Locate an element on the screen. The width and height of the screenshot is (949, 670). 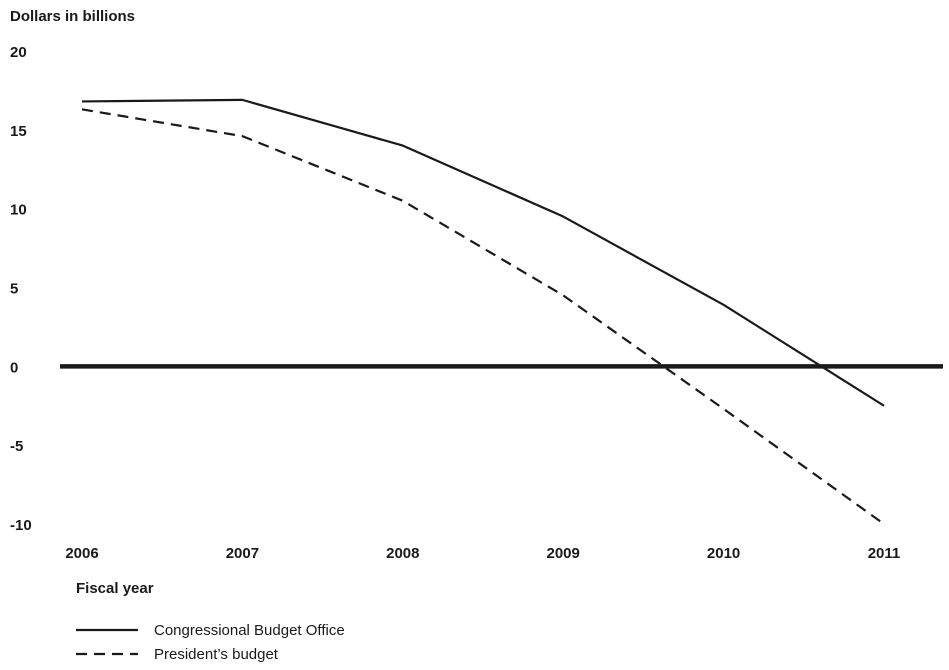
y-axis-title: Dollars in billions is located at coordinates (73, 16).